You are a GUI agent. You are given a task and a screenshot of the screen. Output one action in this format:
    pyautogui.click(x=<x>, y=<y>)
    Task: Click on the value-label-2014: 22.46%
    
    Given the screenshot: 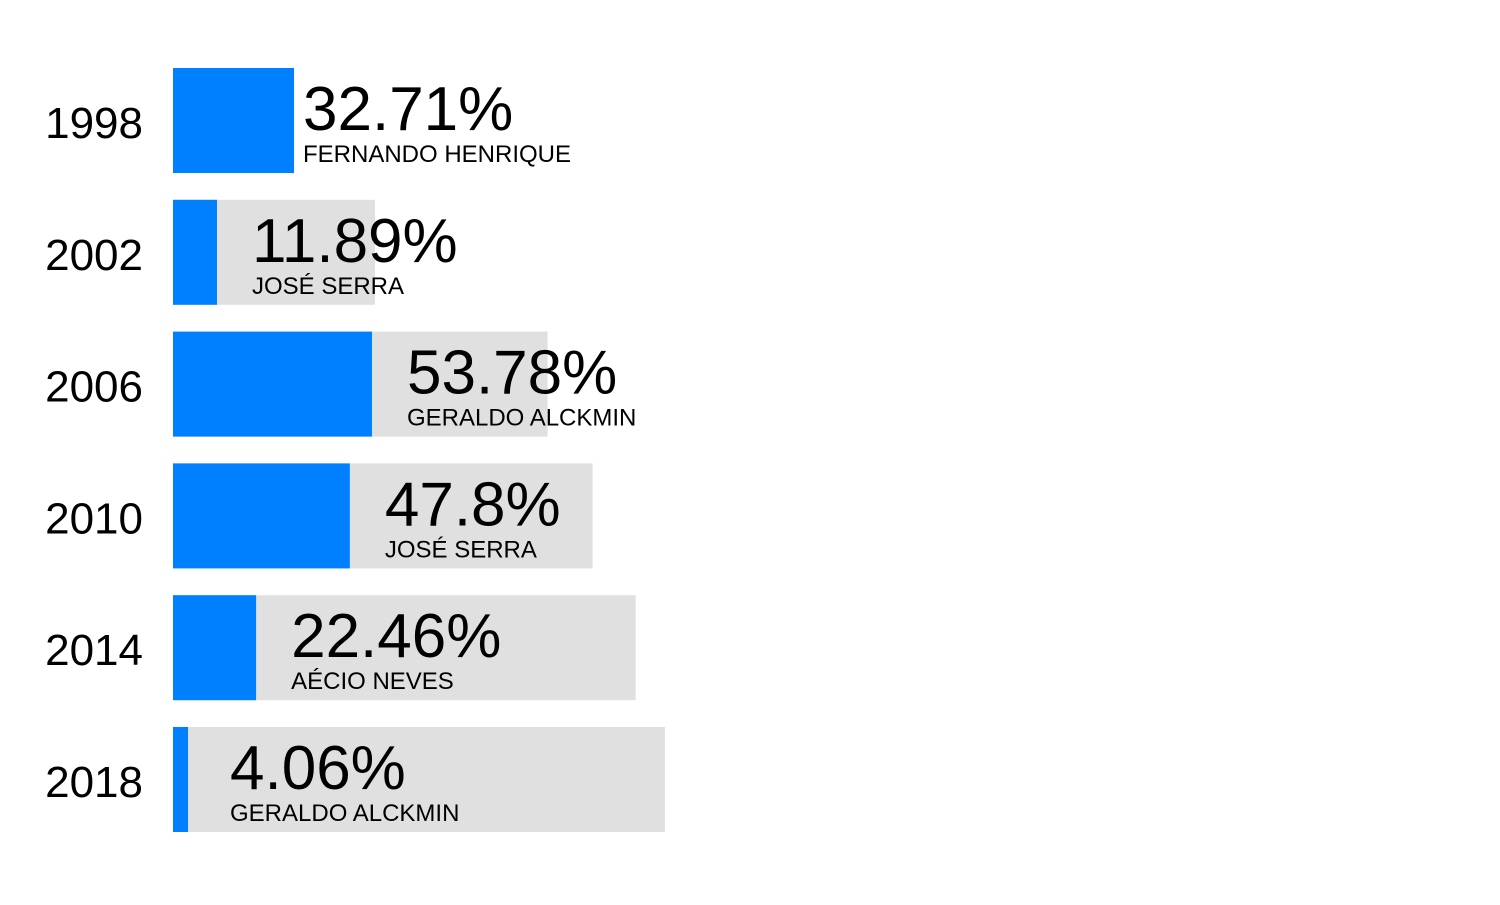 What is the action you would take?
    pyautogui.click(x=396, y=636)
    